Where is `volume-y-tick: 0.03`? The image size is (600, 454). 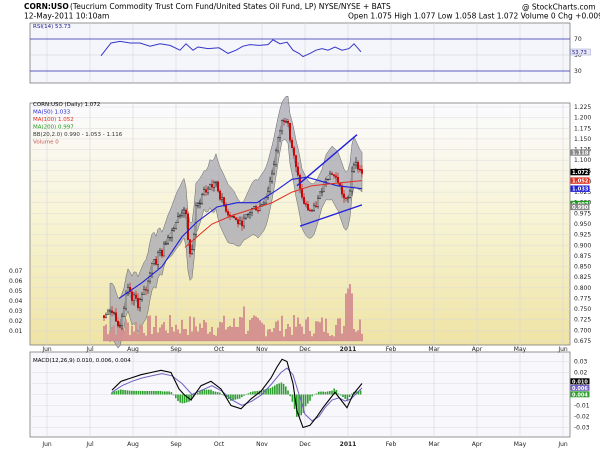 volume-y-tick: 0.03 is located at coordinates (16, 311).